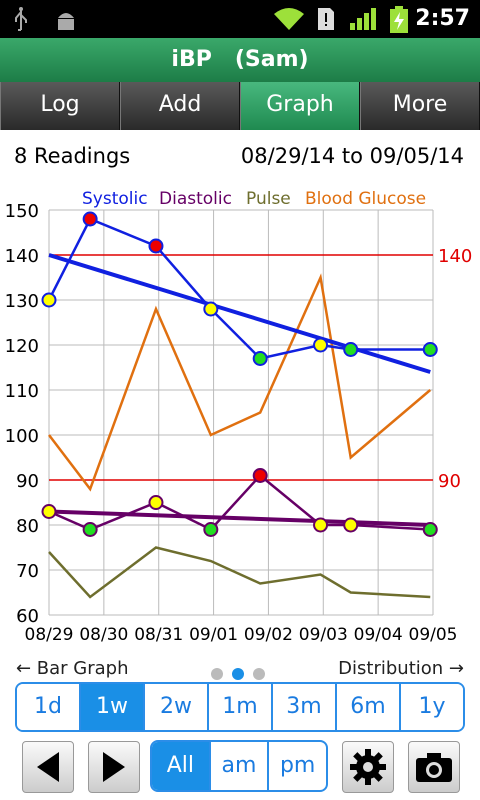 The width and height of the screenshot is (480, 800). I want to click on previous-button, so click(48, 767).